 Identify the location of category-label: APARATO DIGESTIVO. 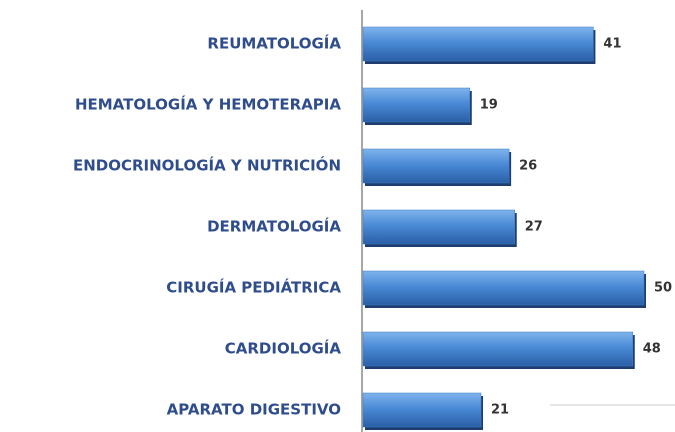
(254, 410).